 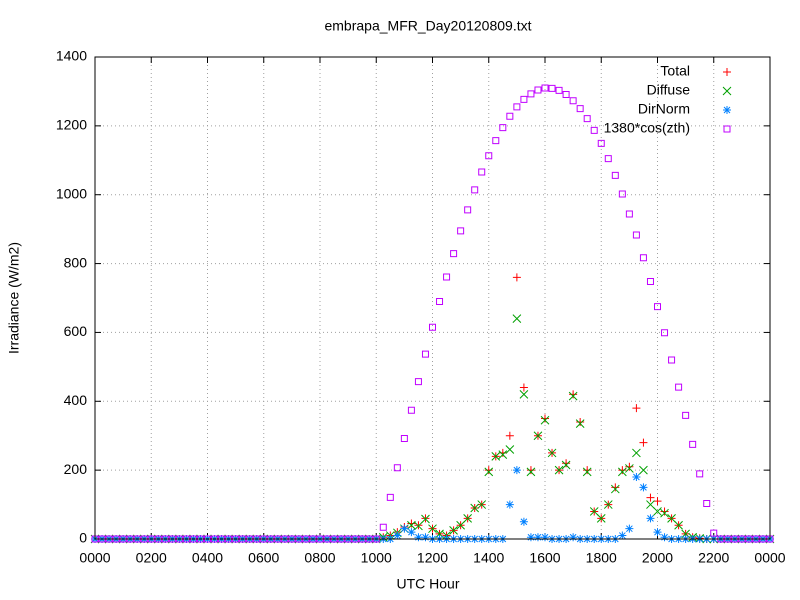 I want to click on y-tick-label: 0, so click(x=83, y=538).